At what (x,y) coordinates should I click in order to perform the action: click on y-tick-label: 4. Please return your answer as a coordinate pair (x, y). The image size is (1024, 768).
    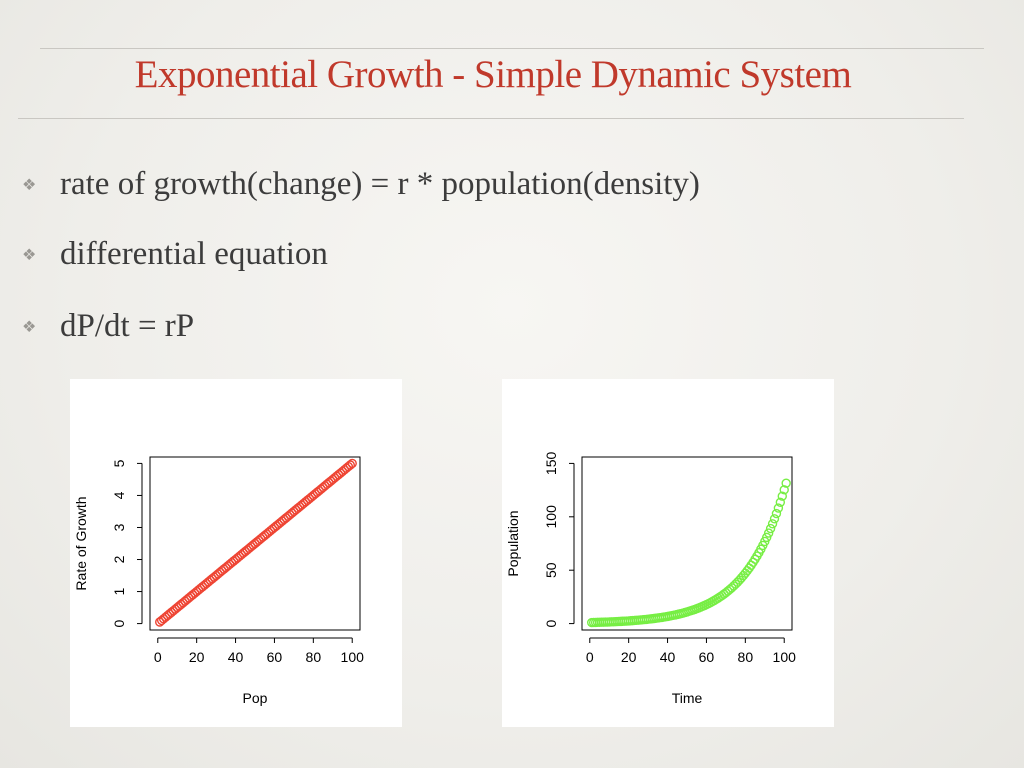
    Looking at the image, I should click on (119, 495).